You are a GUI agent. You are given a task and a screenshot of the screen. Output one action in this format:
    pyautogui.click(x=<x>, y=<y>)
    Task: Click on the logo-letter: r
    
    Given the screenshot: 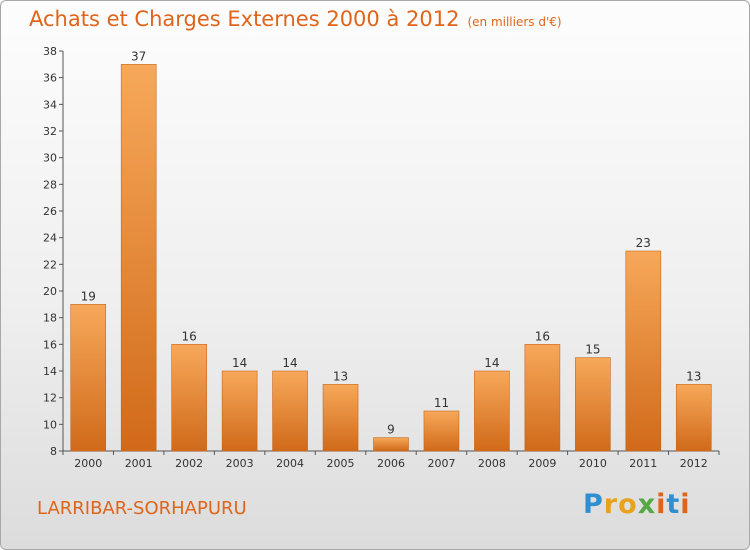 What is the action you would take?
    pyautogui.click(x=611, y=504)
    